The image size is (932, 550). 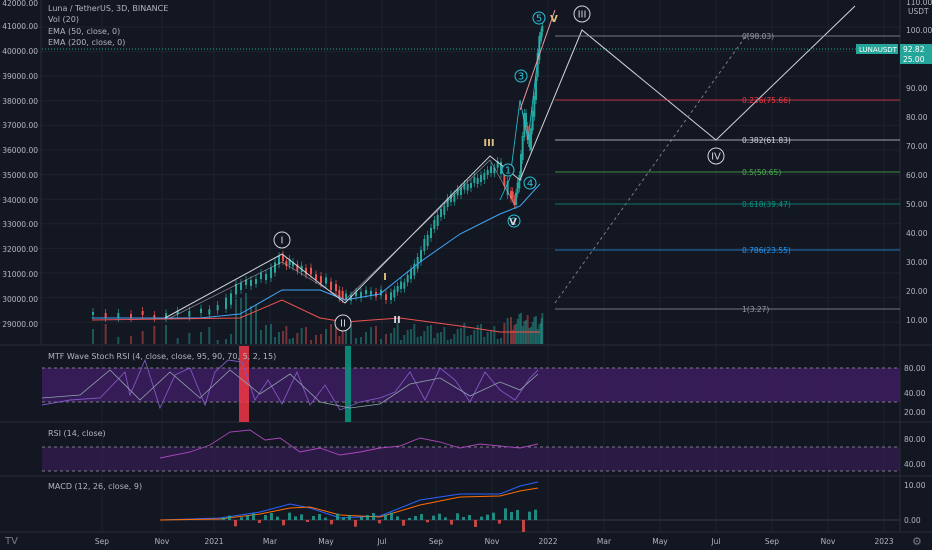 What do you see at coordinates (917, 262) in the screenshot?
I see `right-axis-label: 30.00` at bounding box center [917, 262].